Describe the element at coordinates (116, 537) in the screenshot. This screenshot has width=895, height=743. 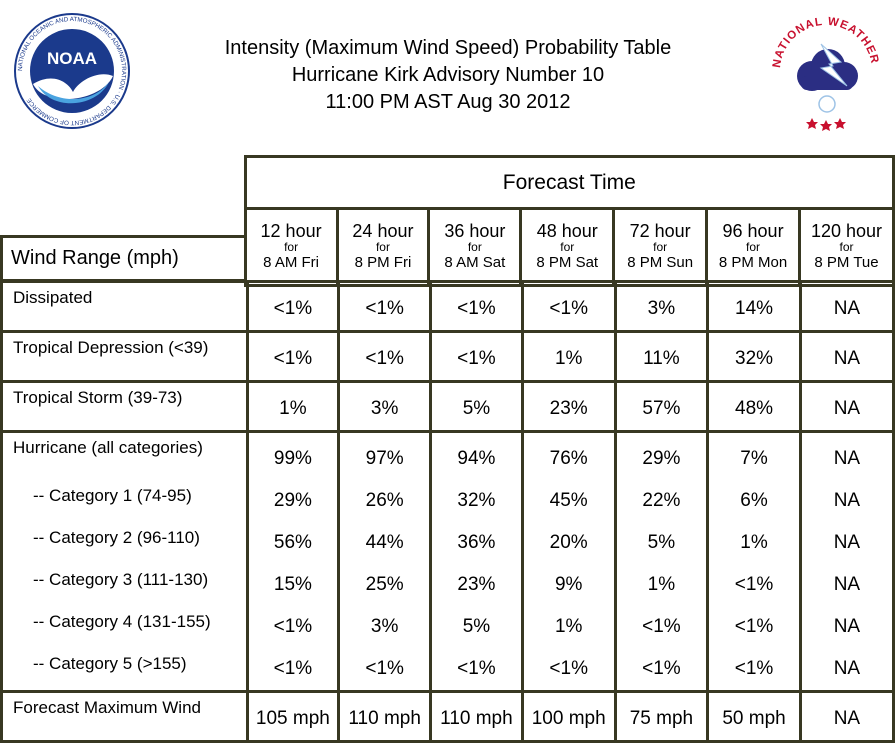
I see `row-label-cat2: -- Category 2 (96-110)` at that location.